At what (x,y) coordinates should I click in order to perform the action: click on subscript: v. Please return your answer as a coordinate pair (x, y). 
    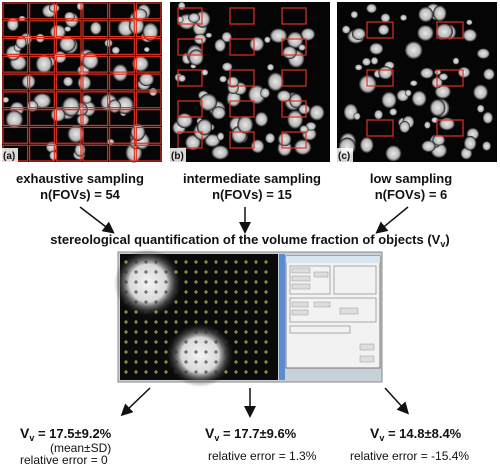
    Looking at the image, I should click on (31, 438).